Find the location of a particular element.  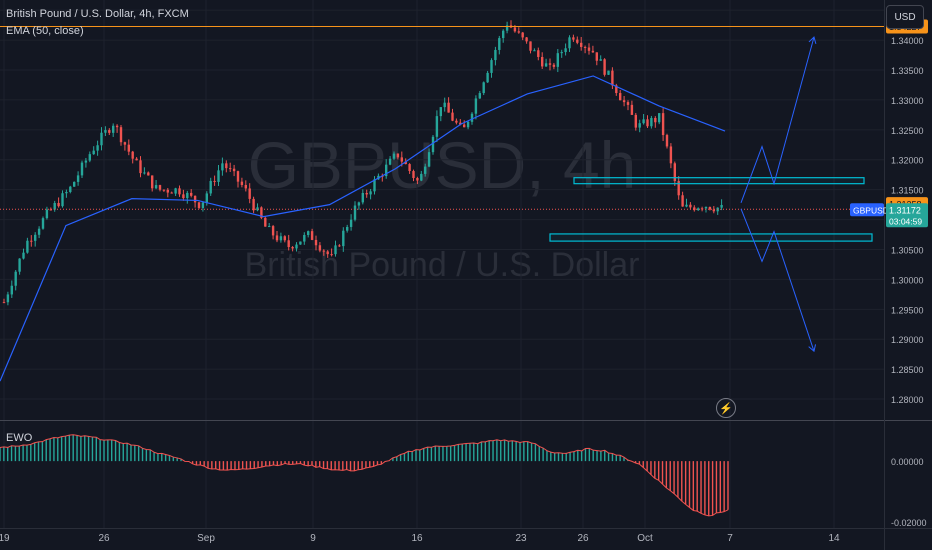

y-tick-label: 1.28500 is located at coordinates (907, 370).